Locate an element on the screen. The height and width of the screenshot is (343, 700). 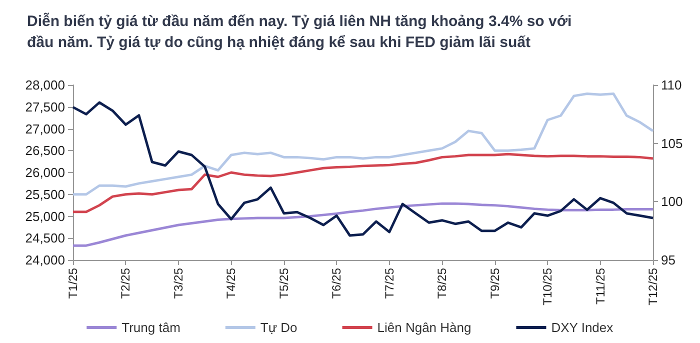
y2-tick-label: 95 is located at coordinates (668, 260).